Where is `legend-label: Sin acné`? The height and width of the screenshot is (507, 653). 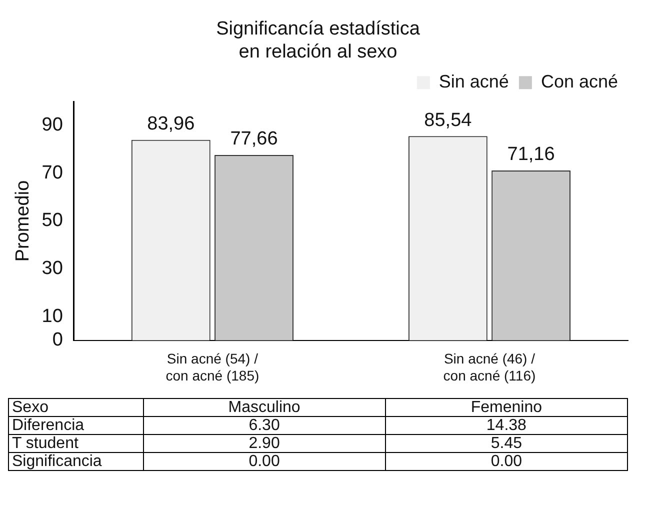 legend-label: Sin acné is located at coordinates (473, 82).